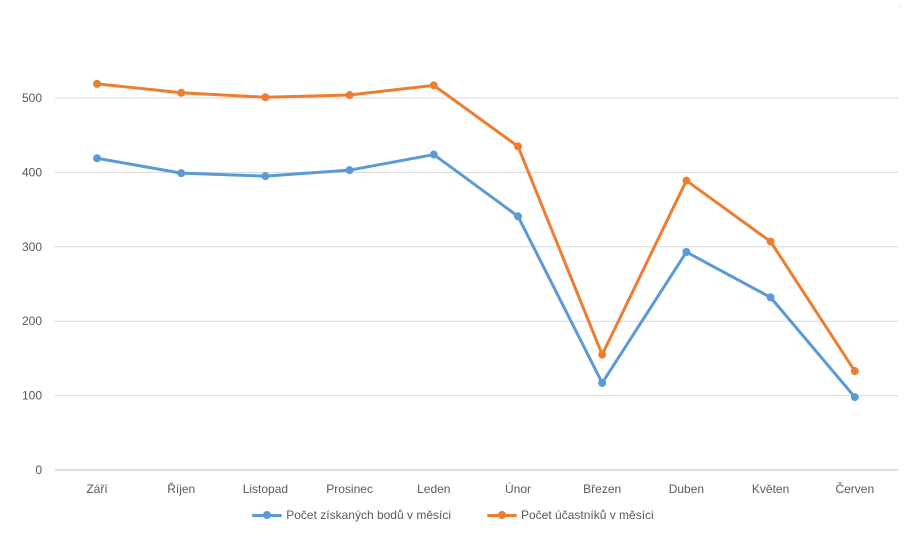  What do you see at coordinates (900, 6) in the screenshot?
I see `corner-mark: ·` at bounding box center [900, 6].